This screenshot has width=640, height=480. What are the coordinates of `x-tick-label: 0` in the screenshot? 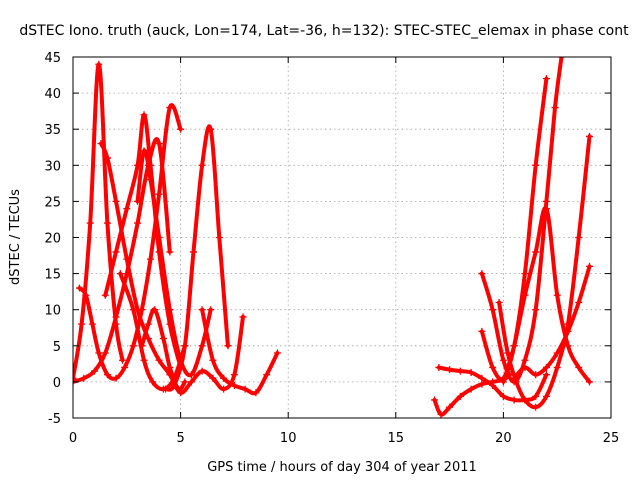 It's located at (73, 438).